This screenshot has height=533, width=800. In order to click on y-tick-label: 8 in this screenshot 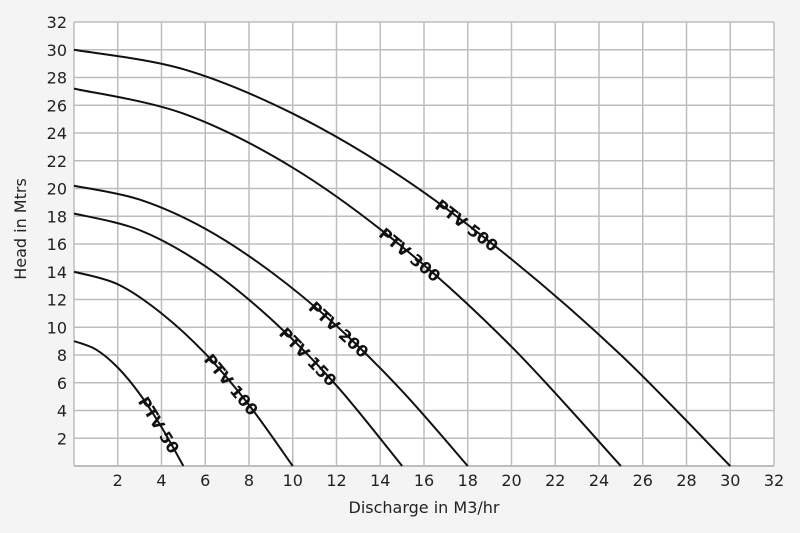, I will do `click(62, 355)`.